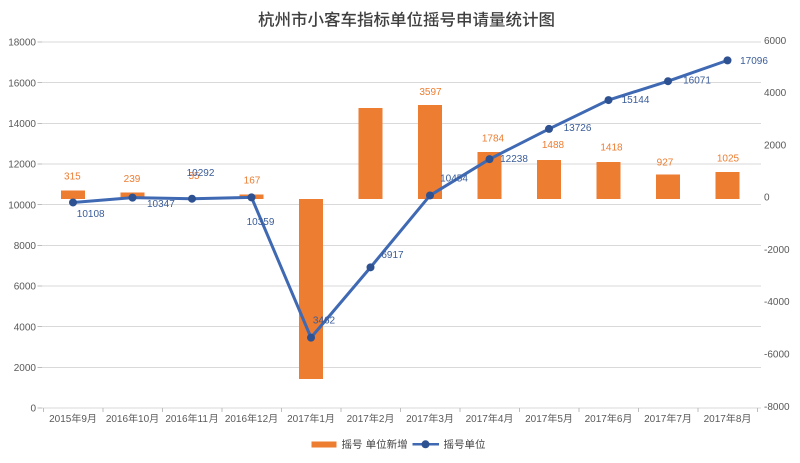 The height and width of the screenshot is (463, 800). Describe the element at coordinates (194, 176) in the screenshot. I see `svg-text: 55` at that location.